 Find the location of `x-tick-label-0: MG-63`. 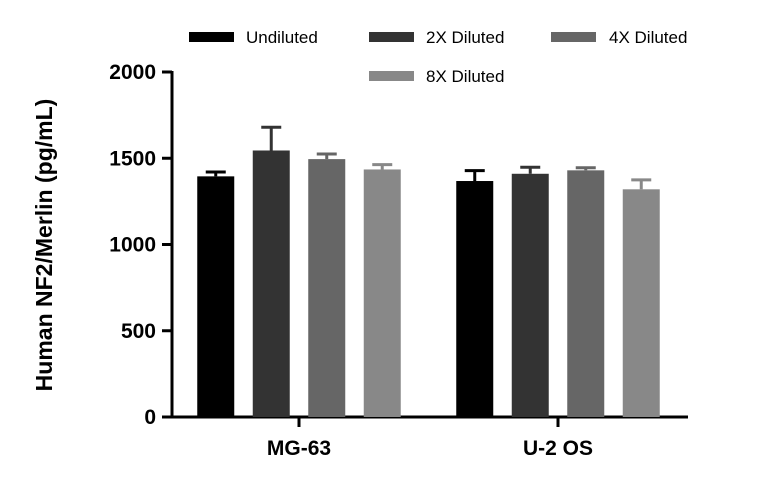

x-tick-label-0: MG-63 is located at coordinates (299, 448).